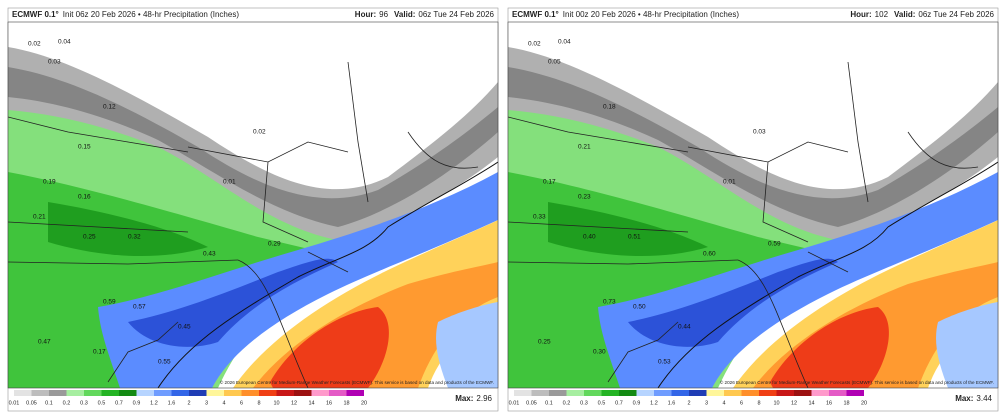 This screenshot has width=1000, height=419. What do you see at coordinates (811, 403) in the screenshot?
I see `legend-tick: 14` at bounding box center [811, 403].